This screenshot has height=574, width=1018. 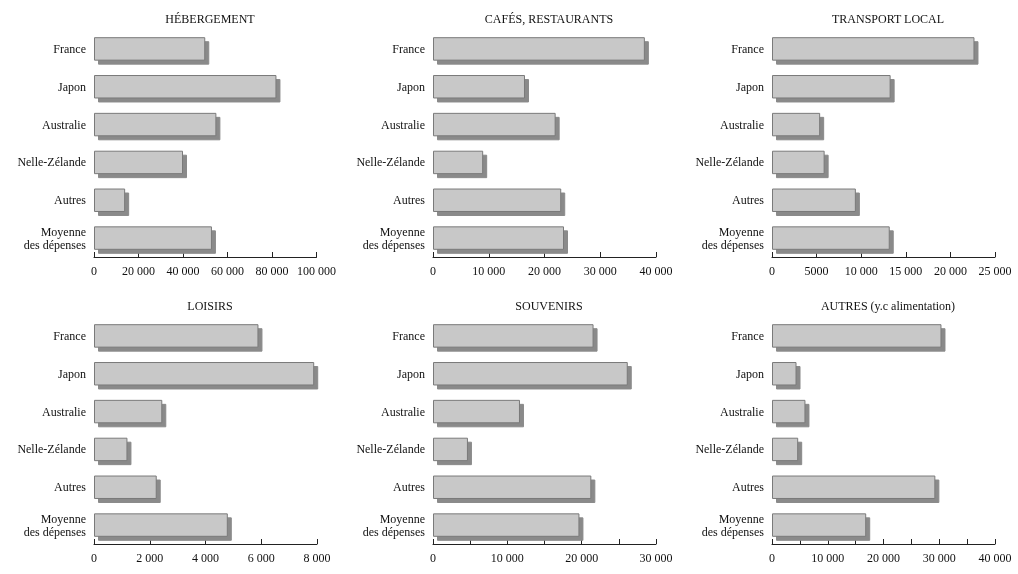 I want to click on chart-title: SOUVENIRS, so click(x=549, y=306).